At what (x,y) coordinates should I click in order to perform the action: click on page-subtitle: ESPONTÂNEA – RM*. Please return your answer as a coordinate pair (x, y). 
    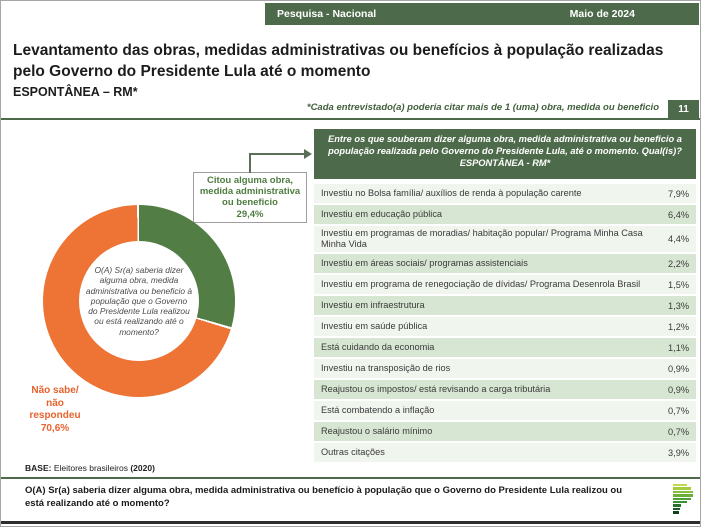
    Looking at the image, I should click on (75, 91).